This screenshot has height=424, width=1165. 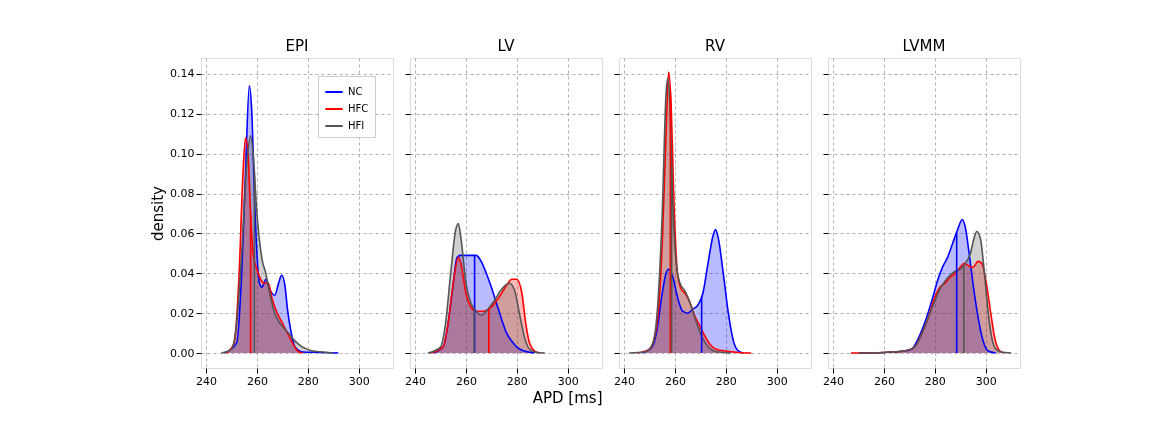 What do you see at coordinates (182, 114) in the screenshot?
I see `y-tick-label: 0.12` at bounding box center [182, 114].